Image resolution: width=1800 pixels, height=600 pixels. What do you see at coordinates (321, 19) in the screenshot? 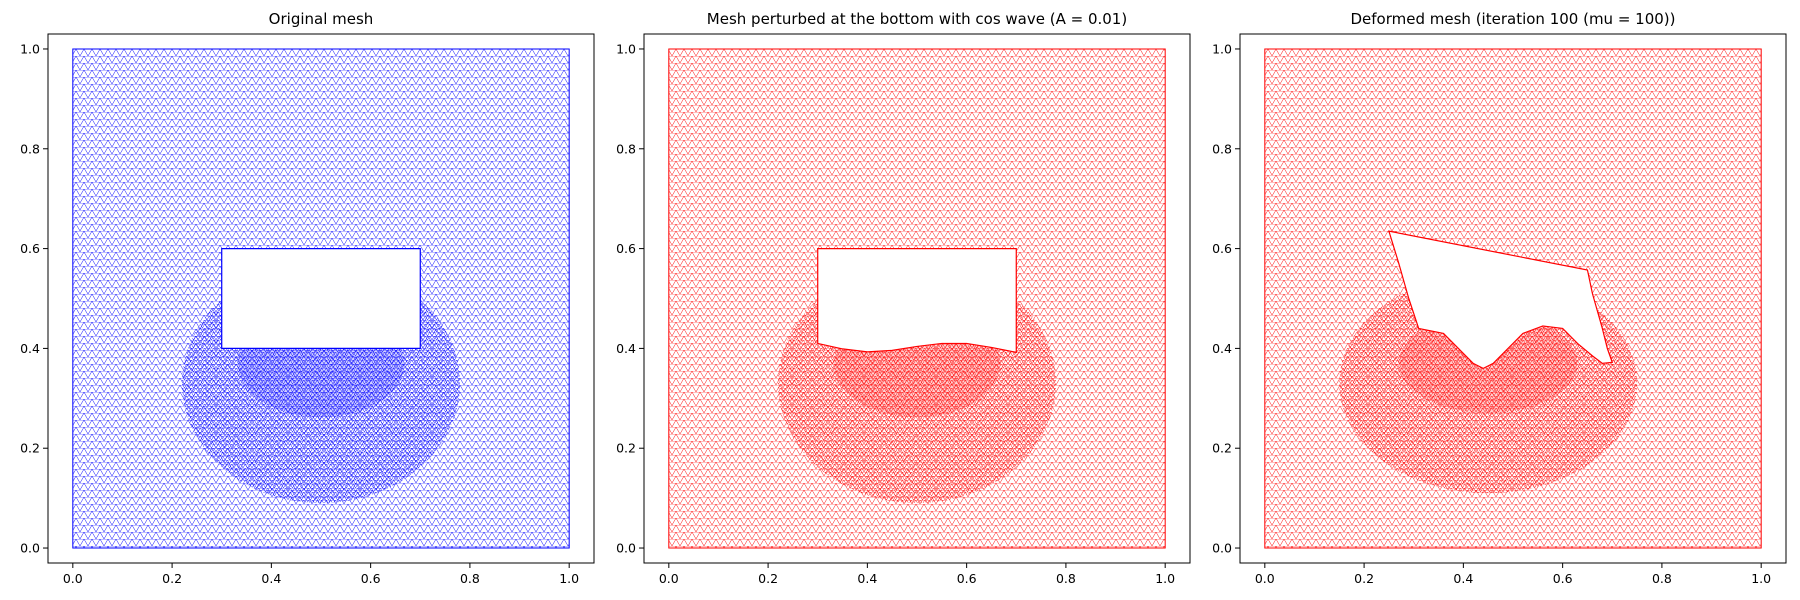
I see `panel-title: Original mesh` at bounding box center [321, 19].